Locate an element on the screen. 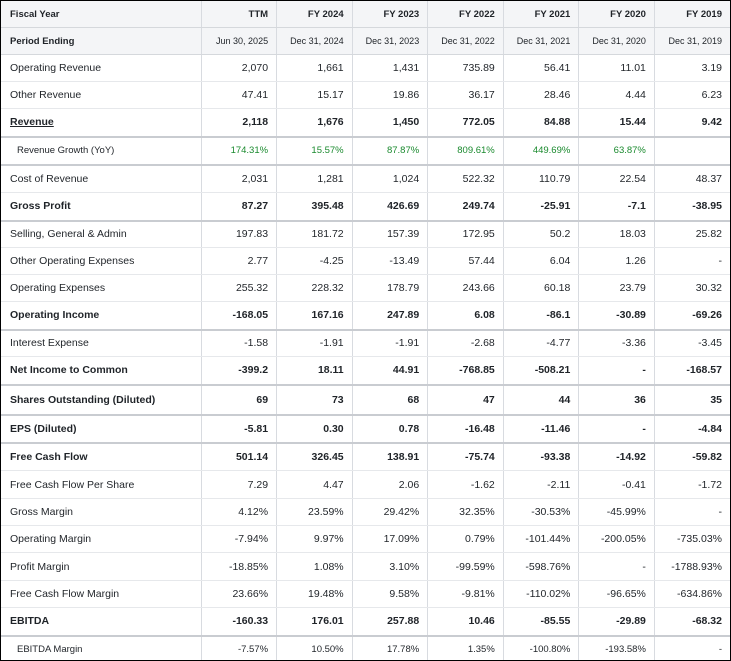 This screenshot has width=731, height=661. value-cell: -0.41 is located at coordinates (616, 484).